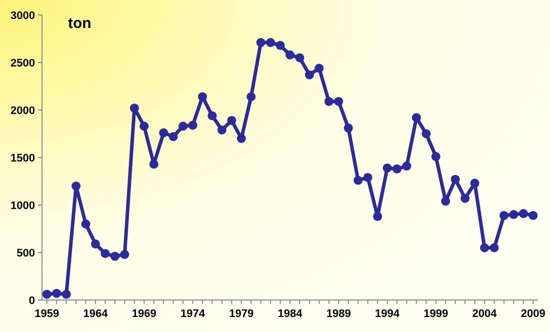  What do you see at coordinates (22, 158) in the screenshot?
I see `y-tick-label: 1500` at bounding box center [22, 158].